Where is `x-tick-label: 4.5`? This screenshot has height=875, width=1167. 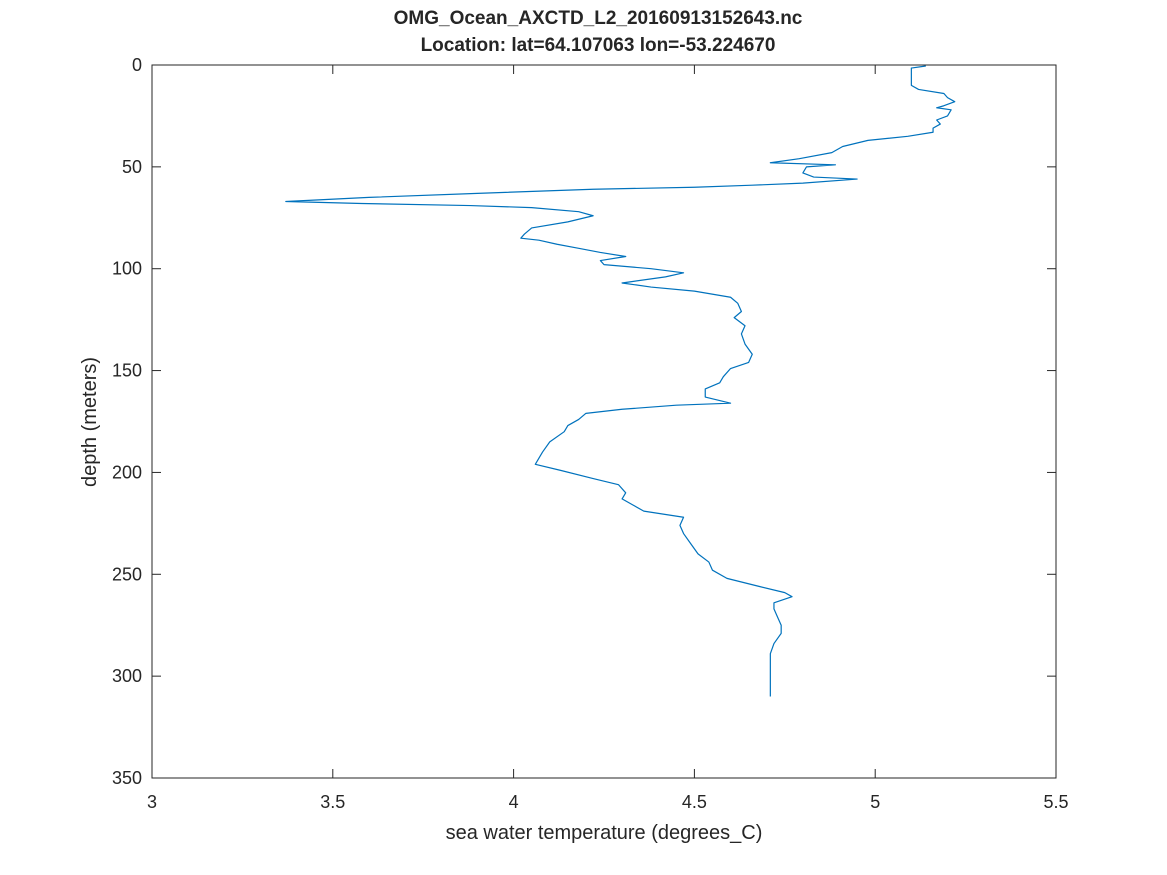
x-tick-label: 4.5 is located at coordinates (694, 802).